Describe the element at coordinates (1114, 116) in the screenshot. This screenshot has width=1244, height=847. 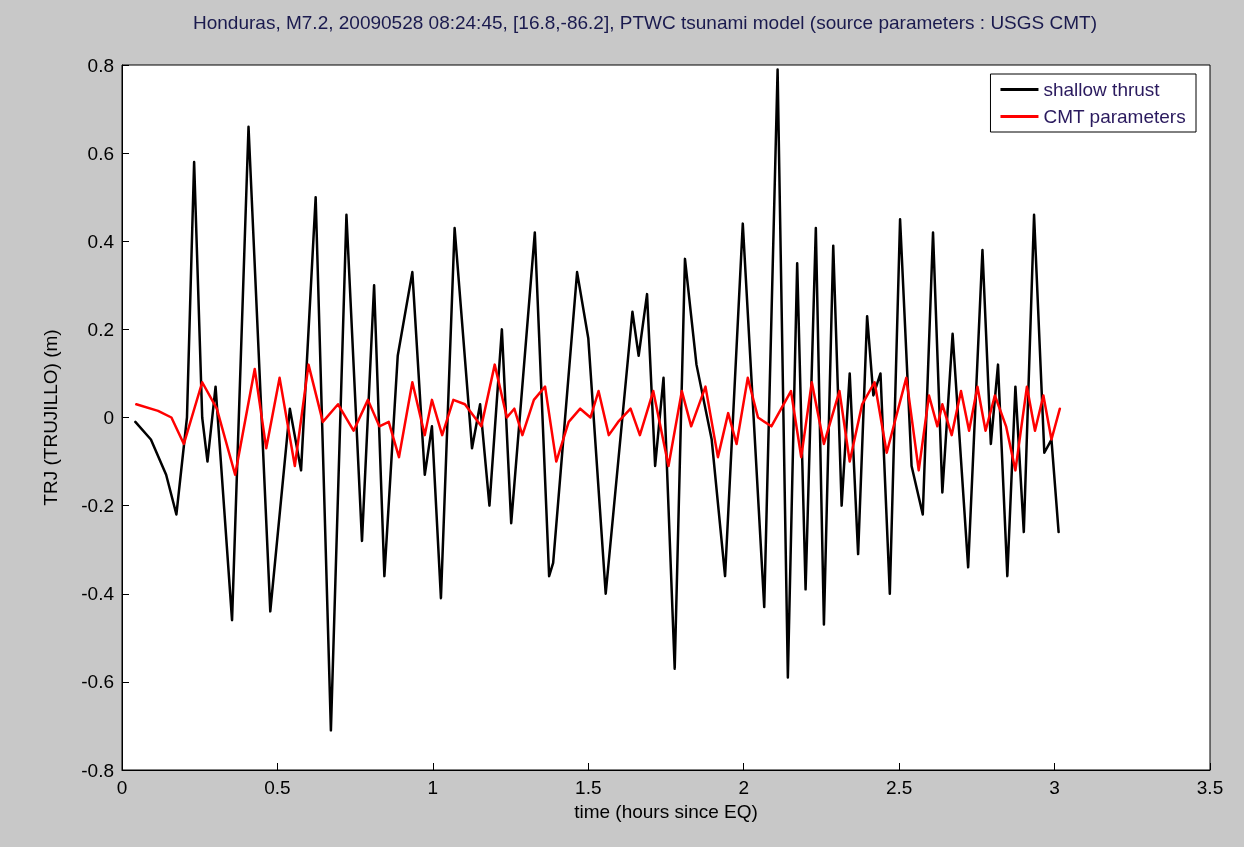
I see `legend-label: CMT parameters` at that location.